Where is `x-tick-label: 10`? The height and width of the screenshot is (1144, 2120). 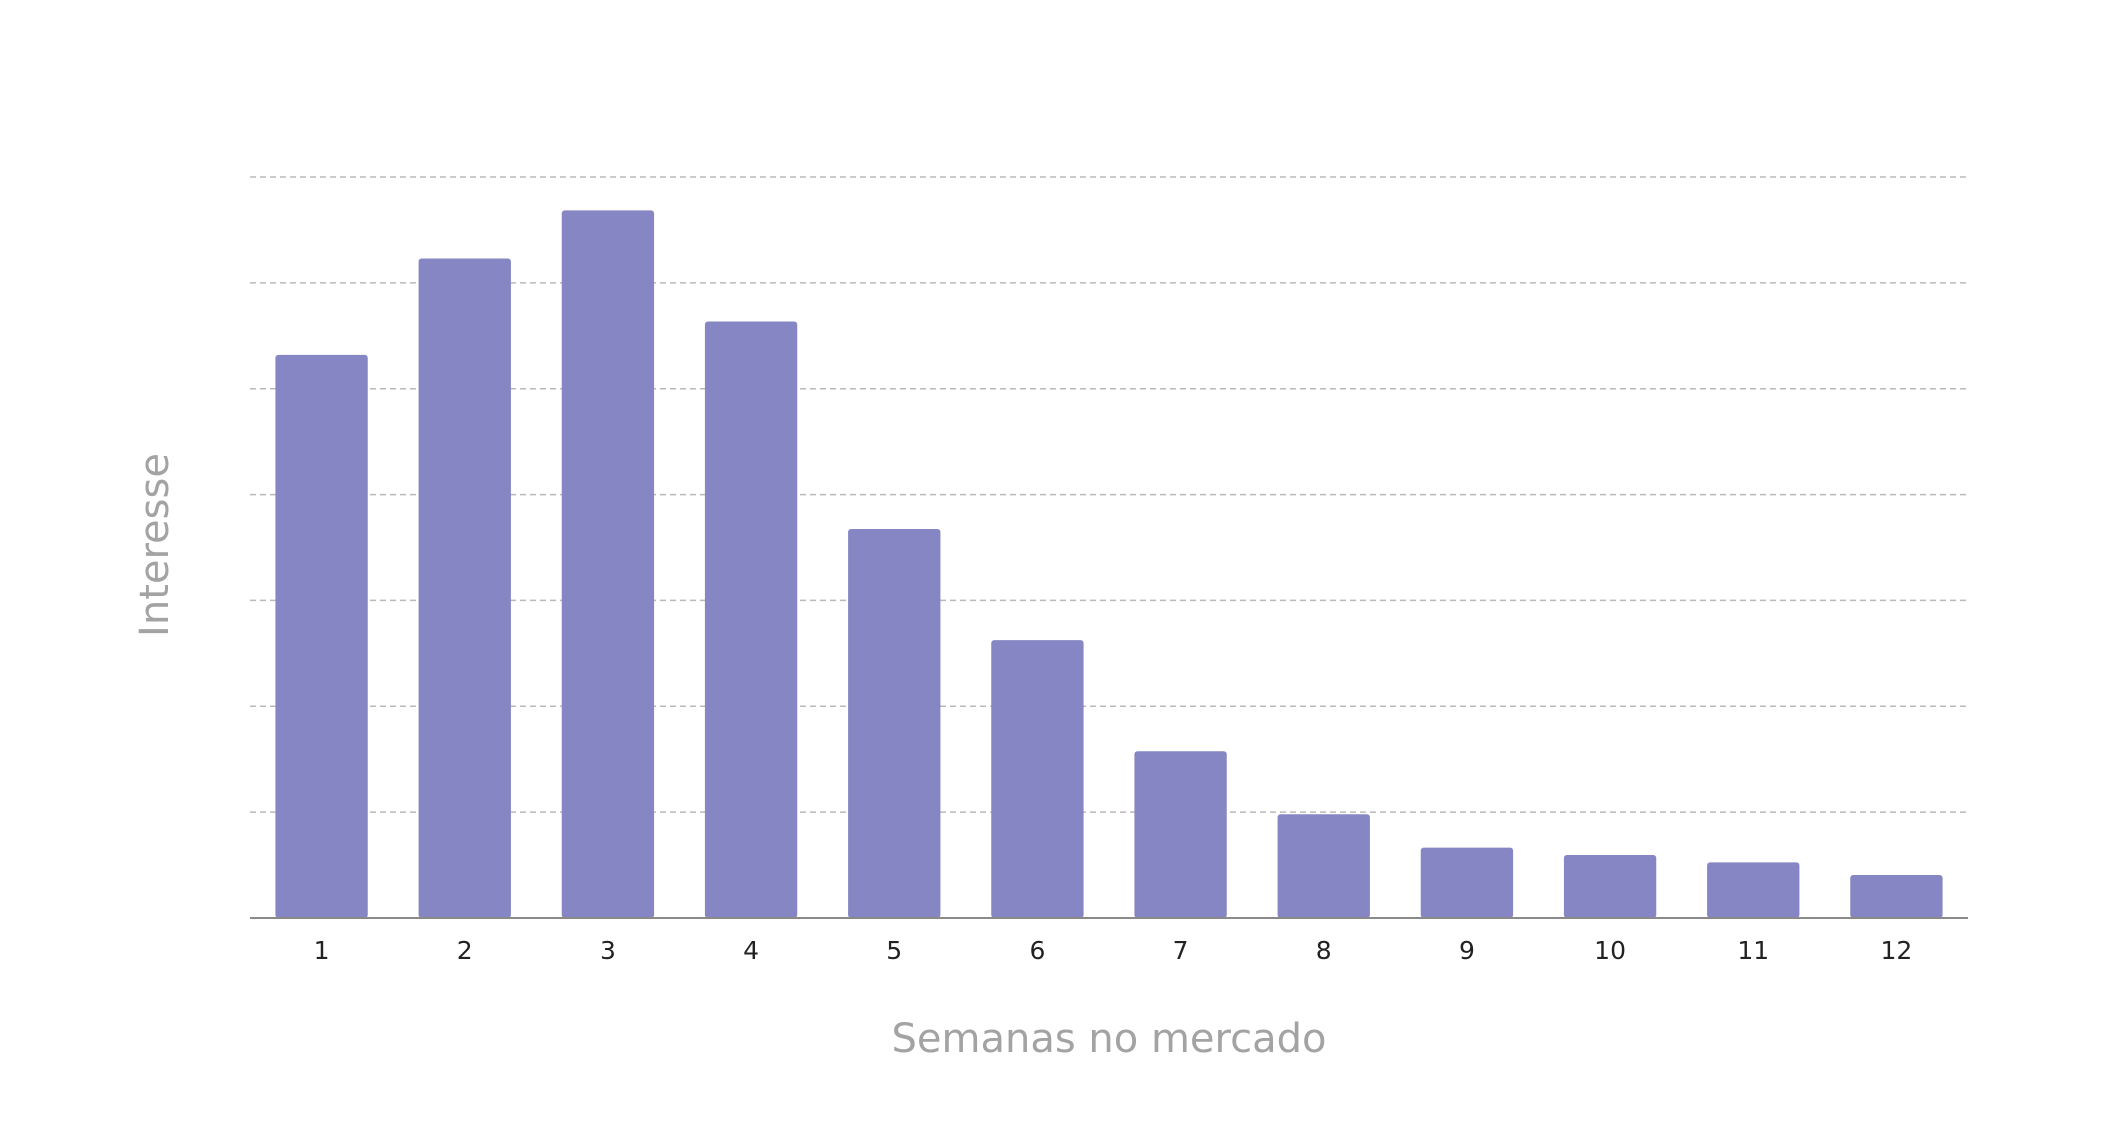 x-tick-label: 10 is located at coordinates (1610, 950).